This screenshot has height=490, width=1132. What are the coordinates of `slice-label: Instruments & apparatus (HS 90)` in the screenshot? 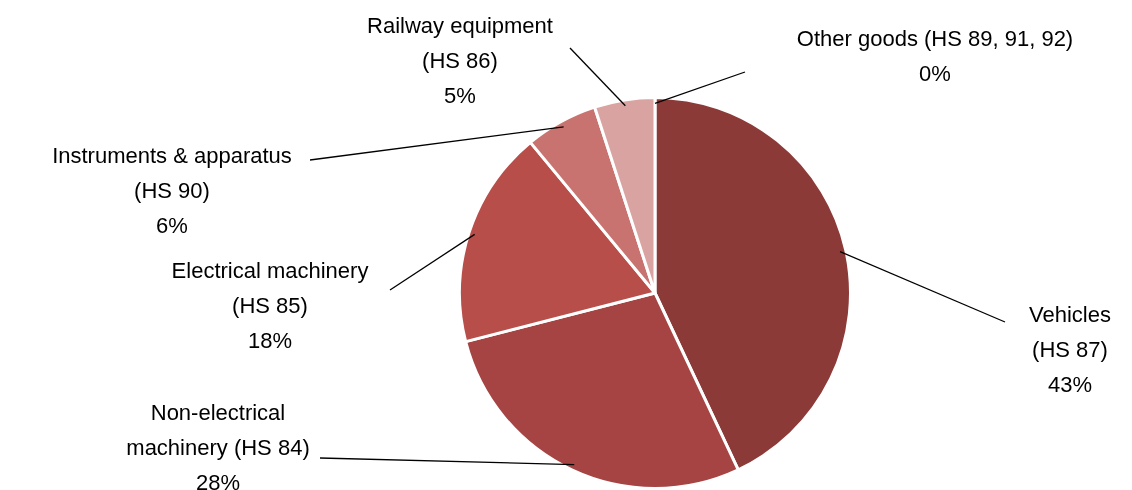 It's located at (172, 173).